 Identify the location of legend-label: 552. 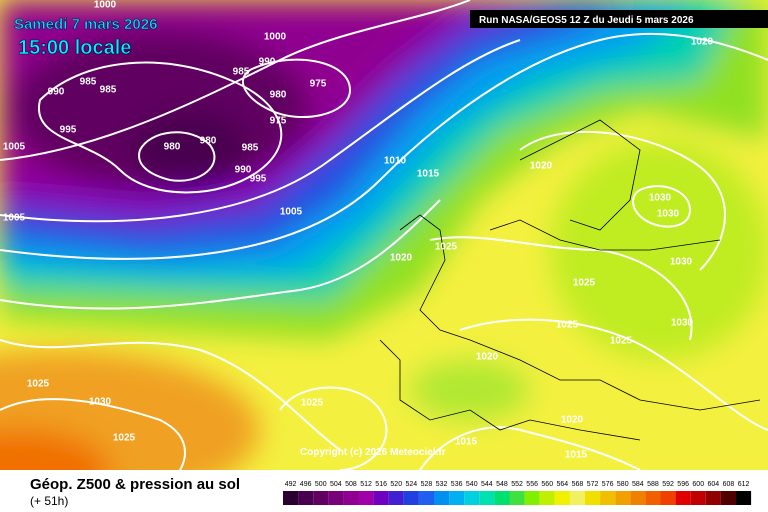
(517, 484).